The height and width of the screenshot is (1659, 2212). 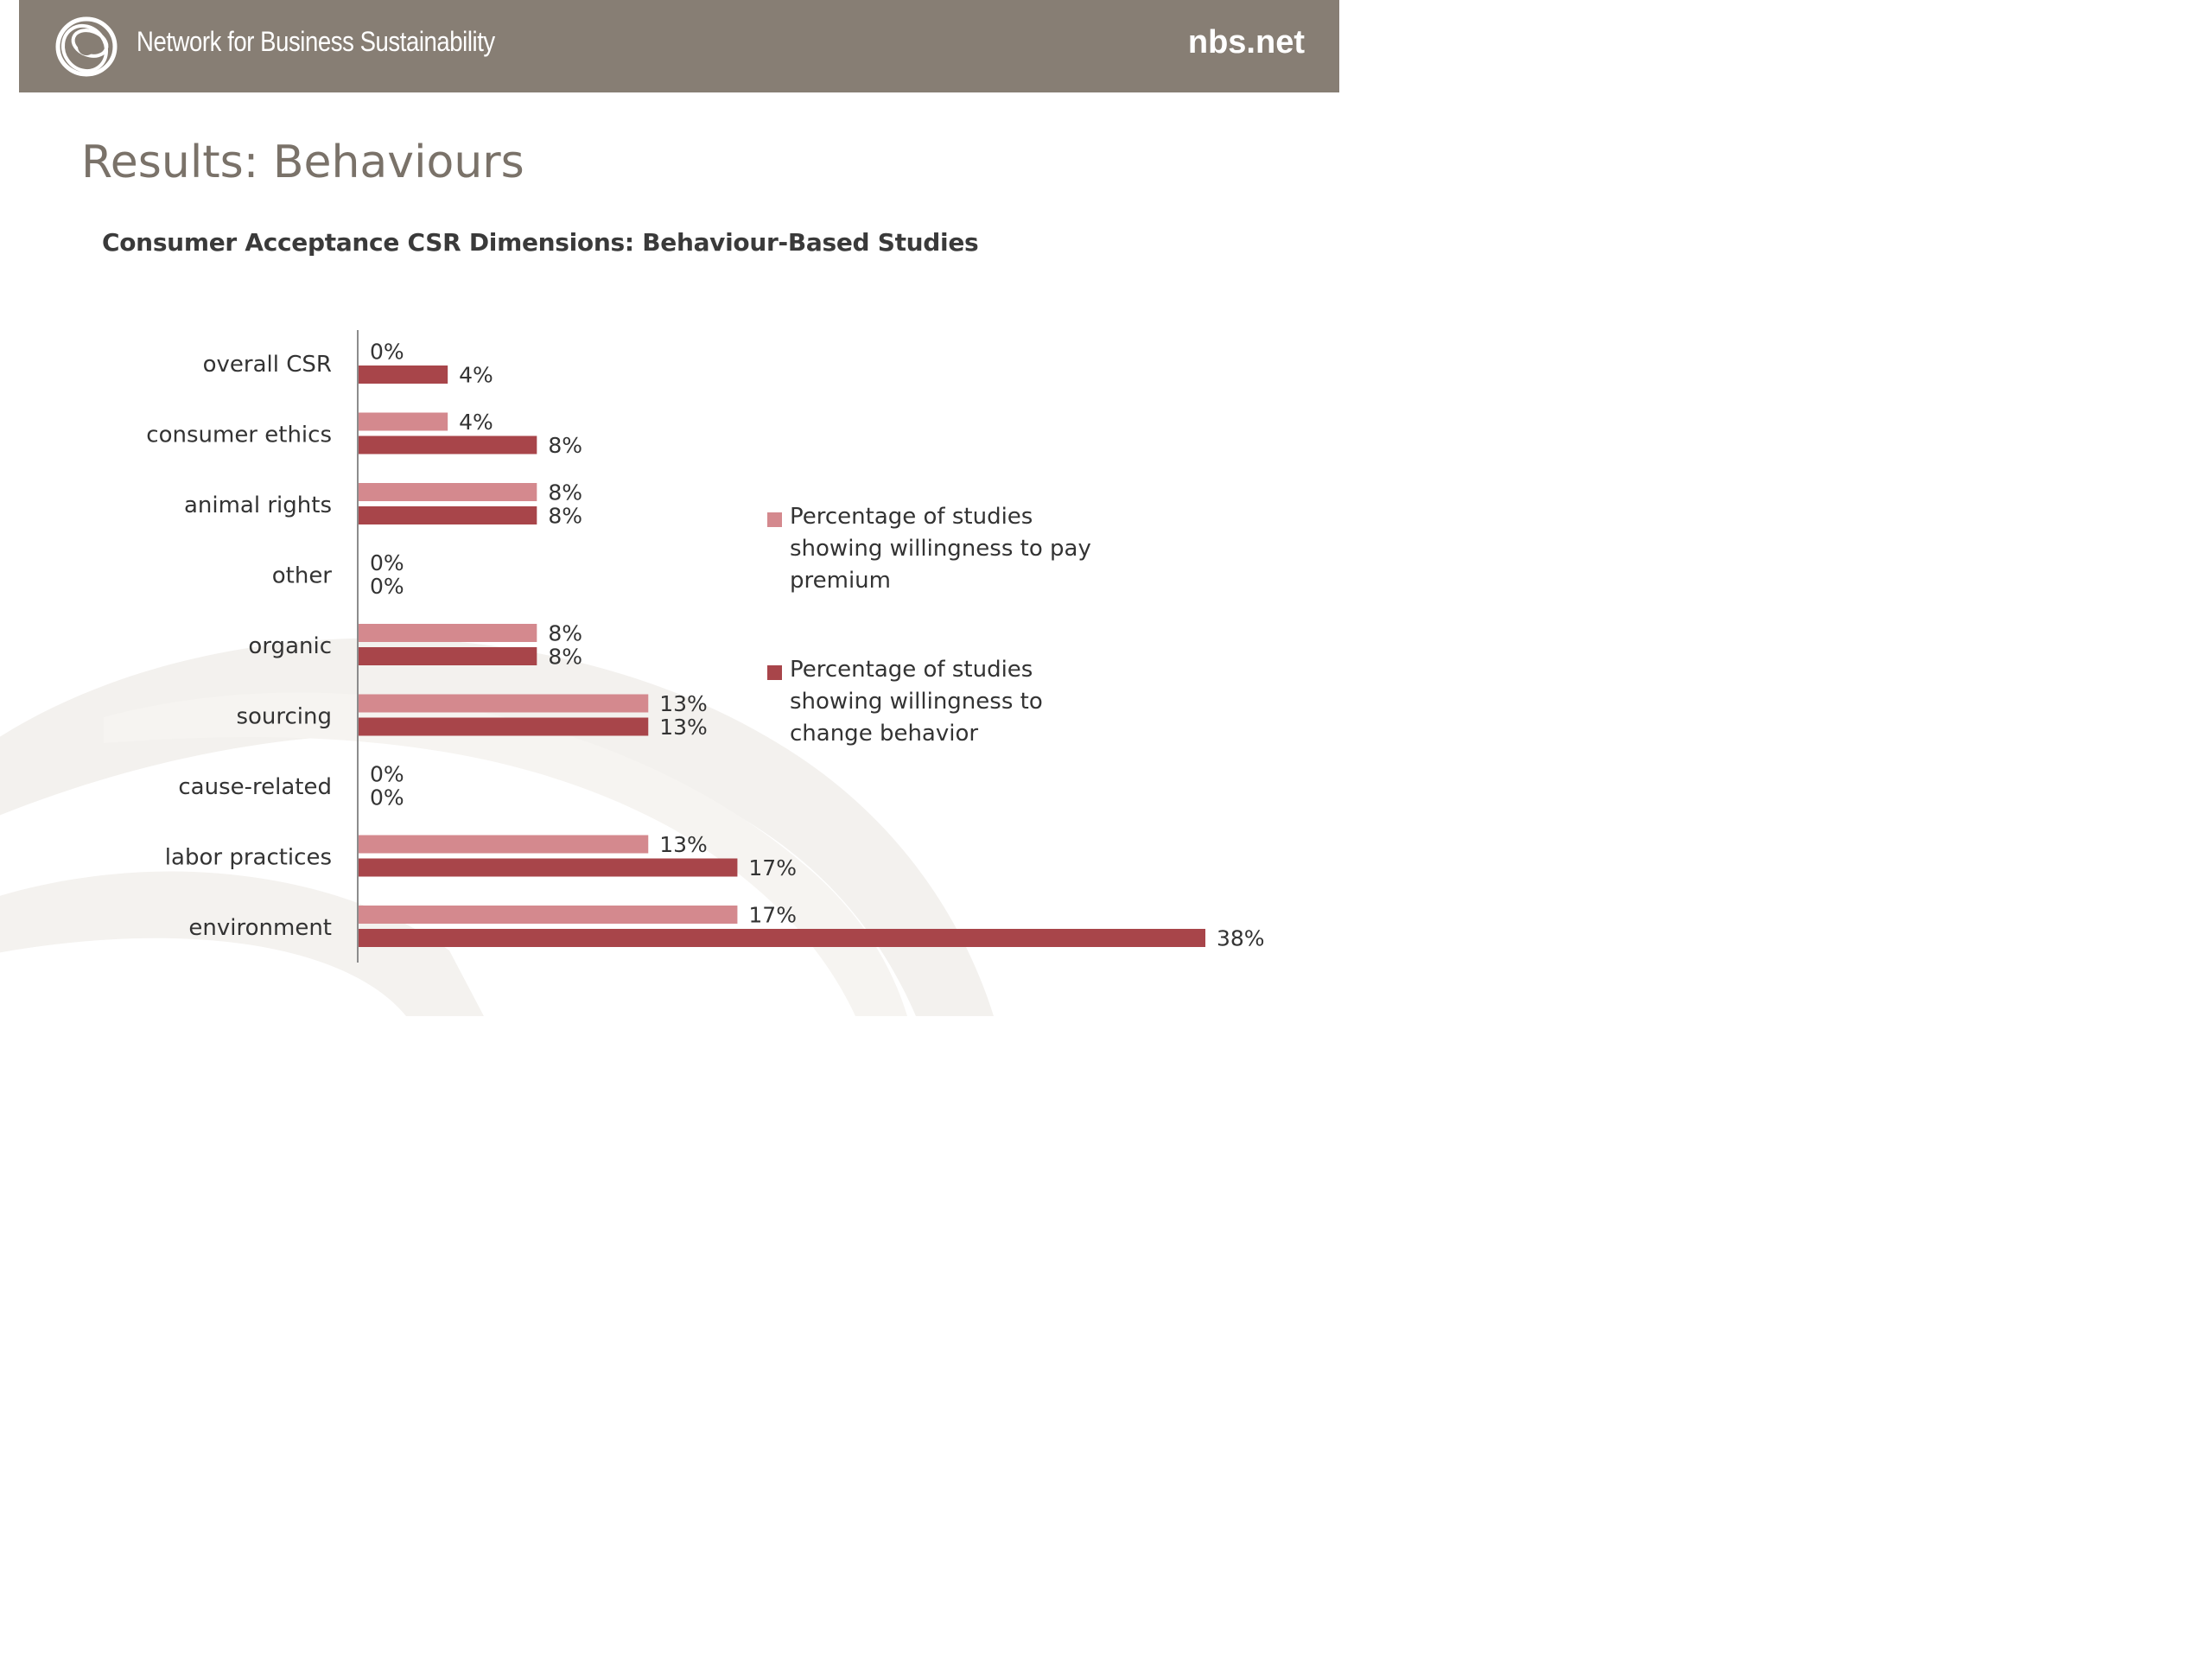 What do you see at coordinates (316, 41) in the screenshot?
I see `brand-name: Network for Business Sustainability` at bounding box center [316, 41].